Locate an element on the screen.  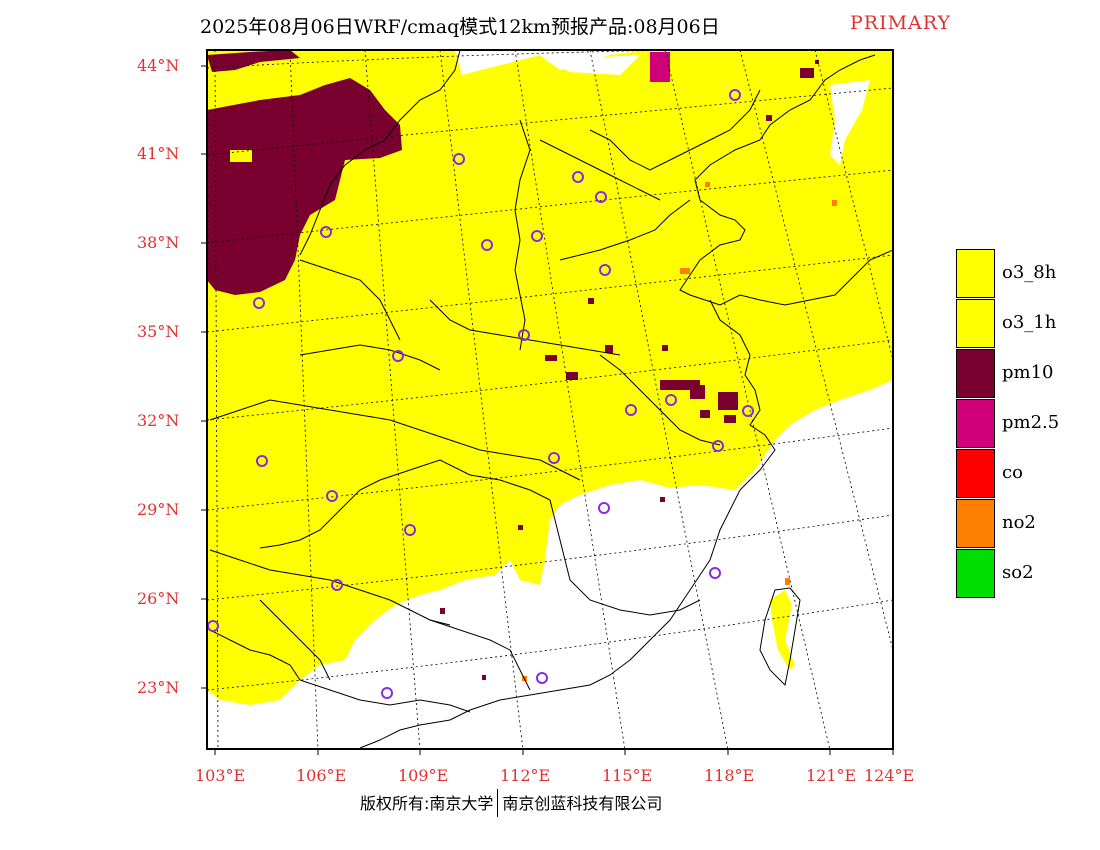
lat-label-26: 26°N is located at coordinates (158, 598).